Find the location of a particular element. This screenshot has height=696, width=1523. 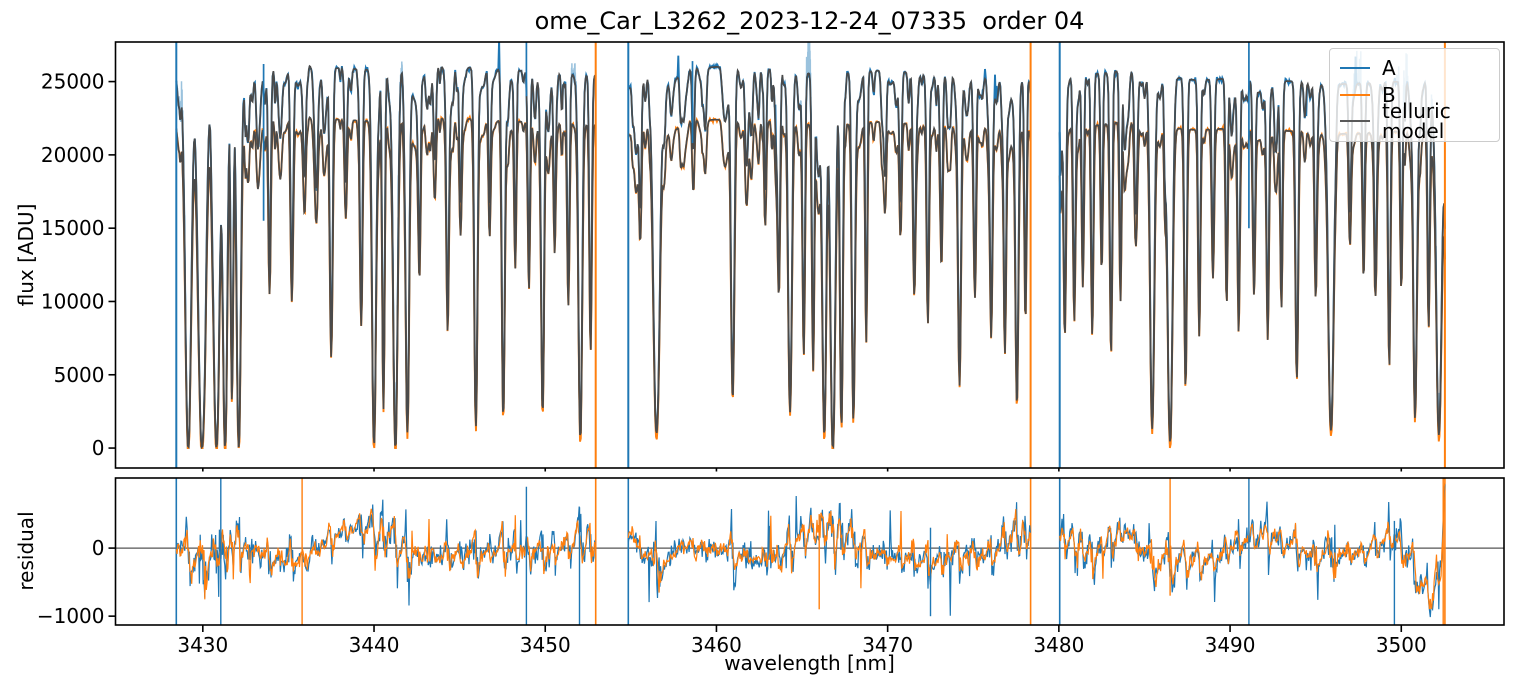

legend-label-b: B is located at coordinates (1389, 94).